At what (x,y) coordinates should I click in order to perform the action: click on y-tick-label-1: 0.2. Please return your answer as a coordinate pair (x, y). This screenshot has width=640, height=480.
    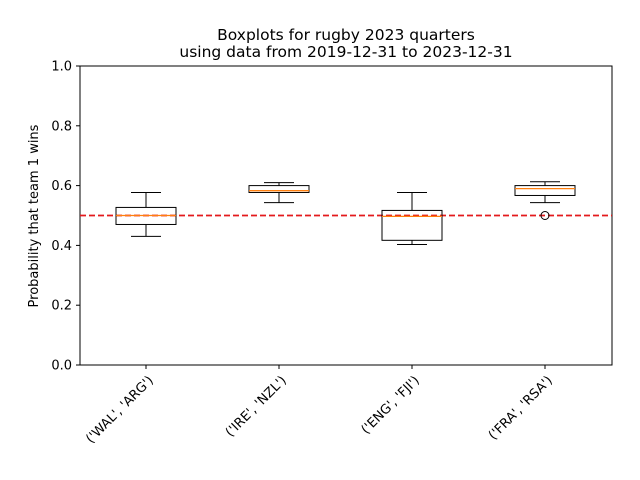
    Looking at the image, I should click on (61, 306).